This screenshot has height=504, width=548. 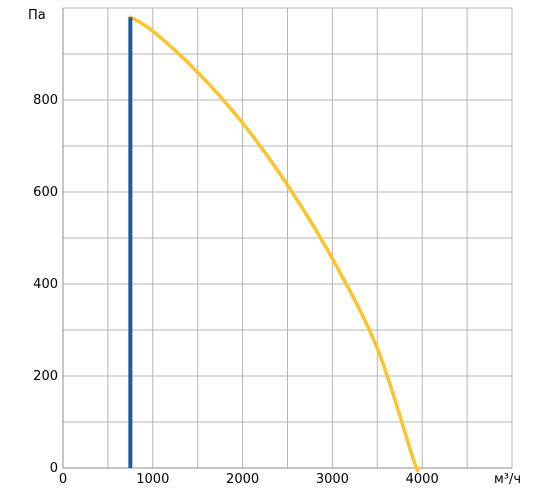 I want to click on y-tick-label: 600, so click(x=45, y=192).